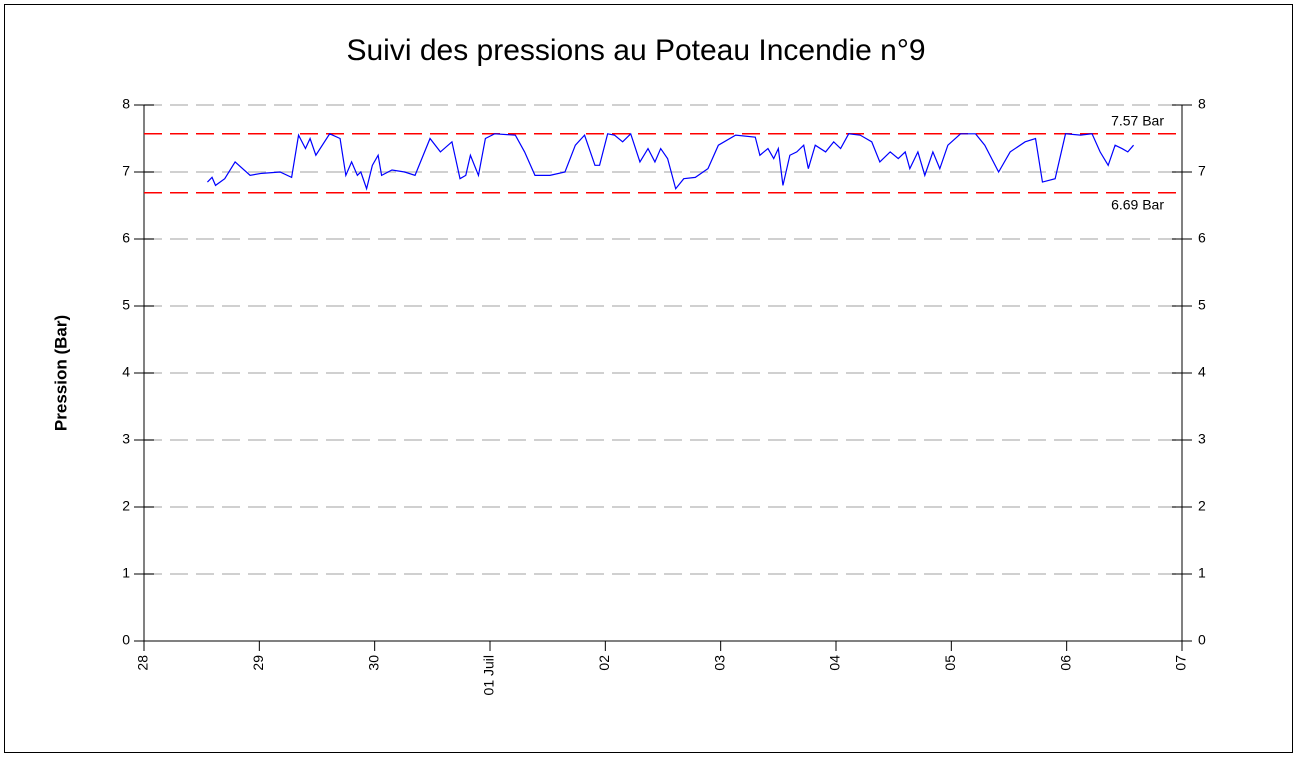 This screenshot has height=758, width=1298. Describe the element at coordinates (671, 161) in the screenshot. I see `series-line` at that location.